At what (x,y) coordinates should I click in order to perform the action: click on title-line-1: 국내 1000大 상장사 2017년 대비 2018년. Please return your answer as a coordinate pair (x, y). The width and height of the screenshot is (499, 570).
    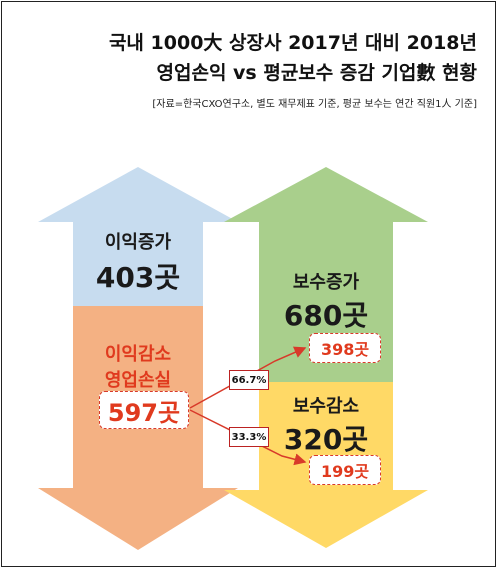
    Looking at the image, I should click on (292, 43).